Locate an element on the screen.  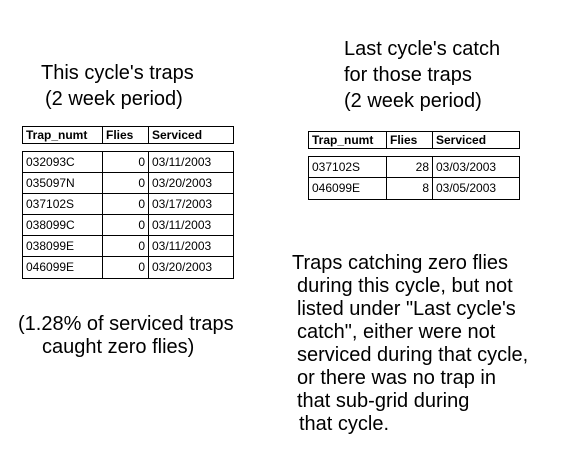
table-row: 037102S 0 03/17/2003 is located at coordinates (128, 204).